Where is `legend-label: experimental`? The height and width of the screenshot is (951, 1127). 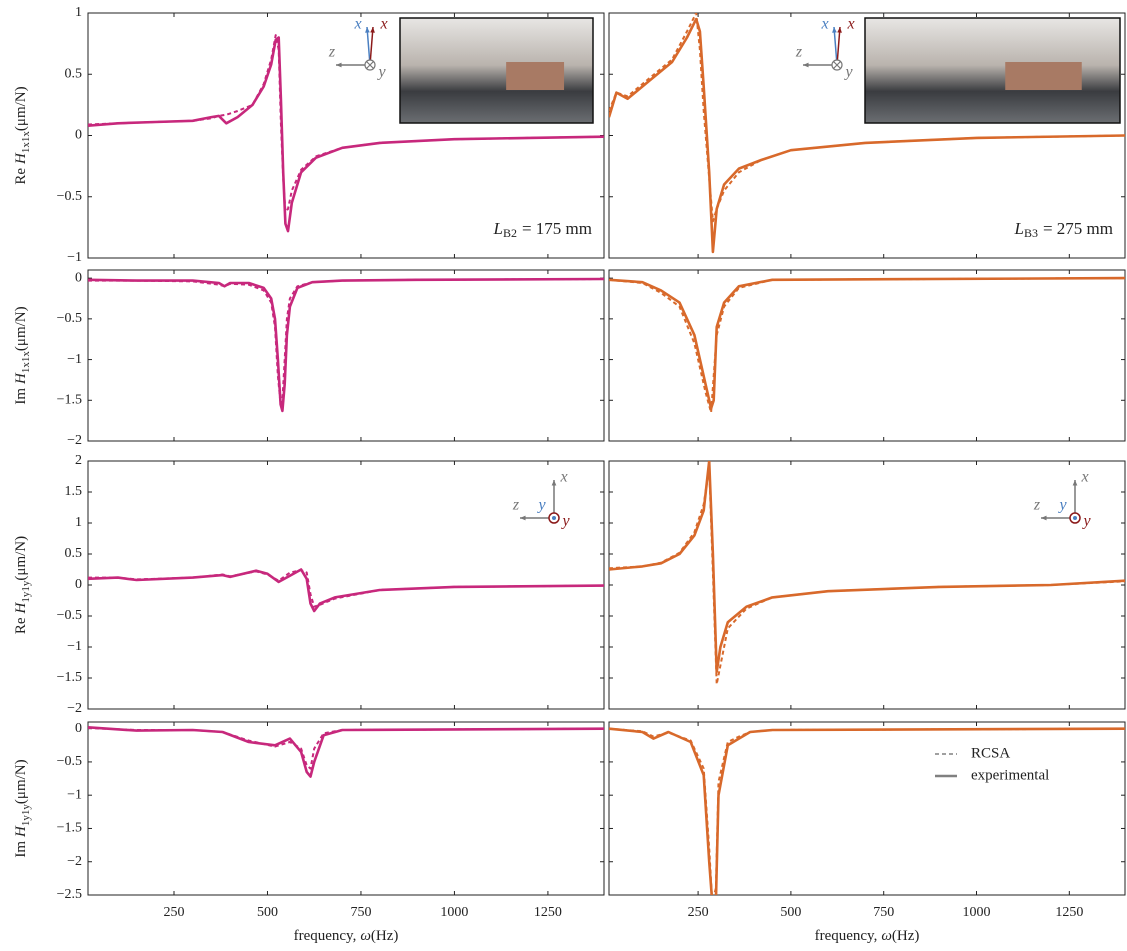 legend-label: experimental is located at coordinates (1010, 775).